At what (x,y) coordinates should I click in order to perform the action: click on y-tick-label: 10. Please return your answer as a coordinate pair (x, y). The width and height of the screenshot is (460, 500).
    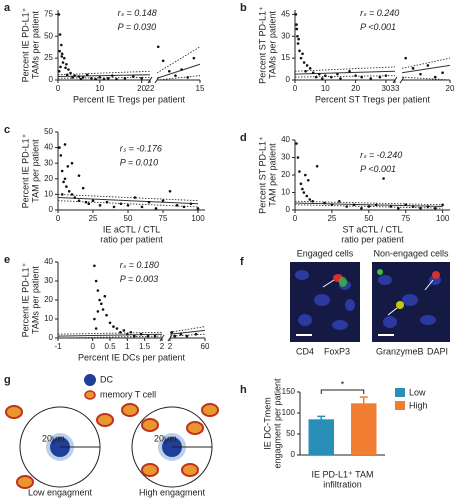
    Looking at the image, I should click on (48, 318).